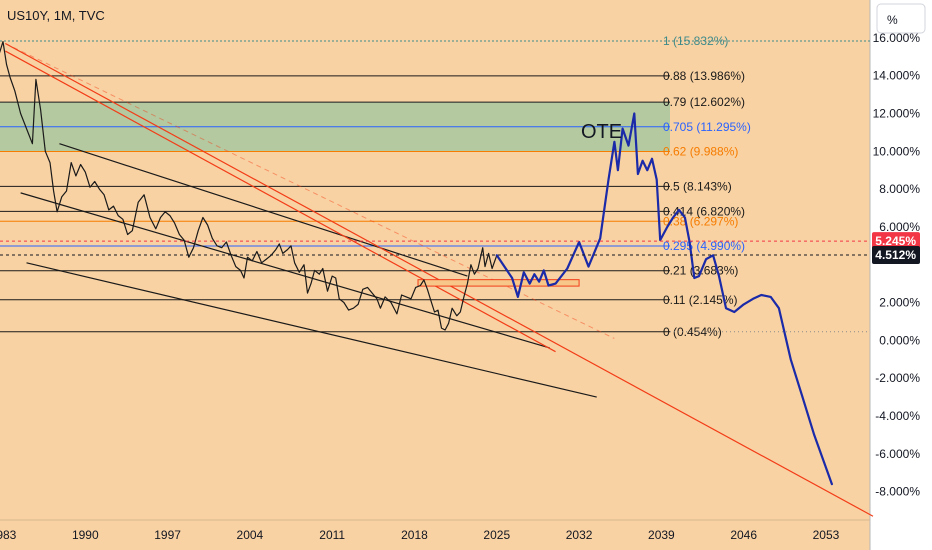 This screenshot has width=932, height=550. I want to click on resistance-box, so click(498, 283).